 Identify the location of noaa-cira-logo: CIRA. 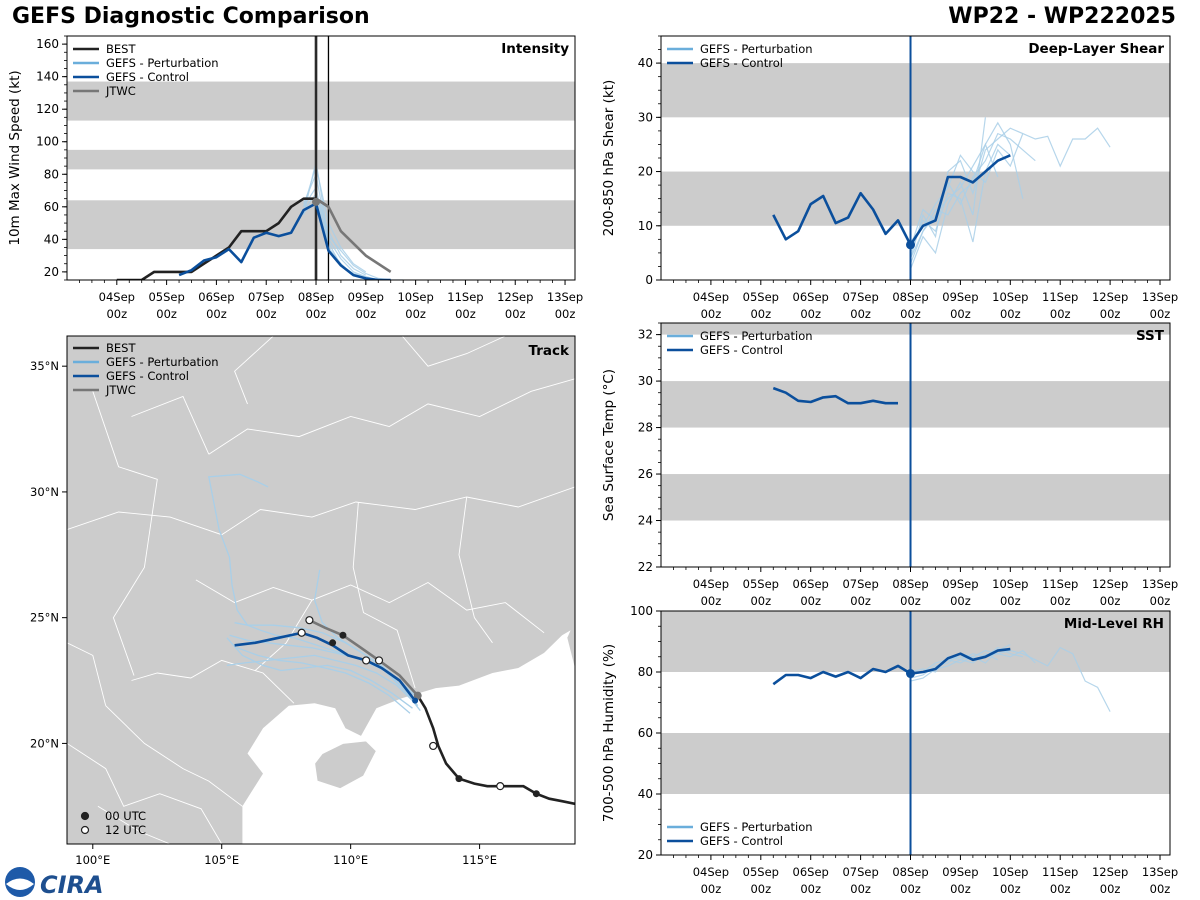
(54, 883).